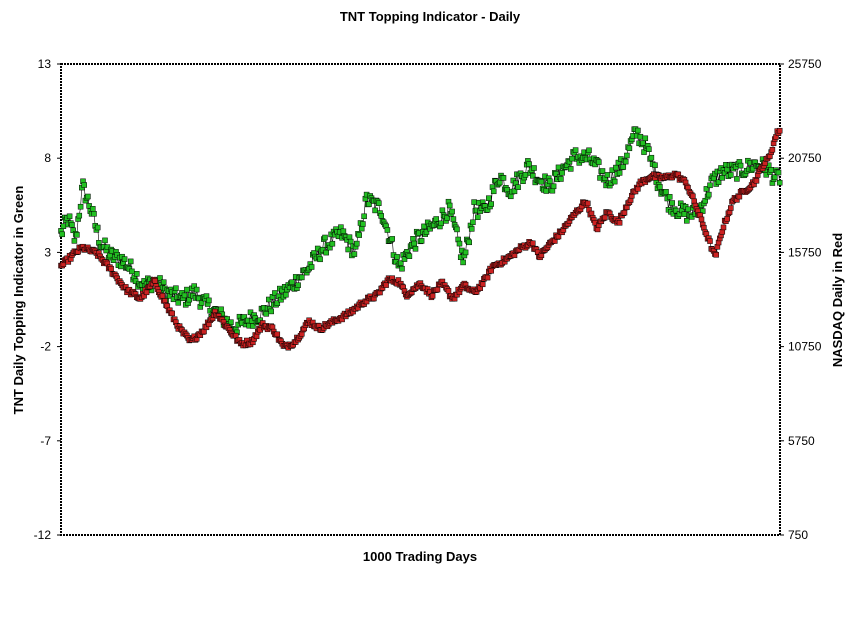 Image resolution: width=849 pixels, height=621 pixels. What do you see at coordinates (801, 441) in the screenshot?
I see `right-tick-label: 5750` at bounding box center [801, 441].